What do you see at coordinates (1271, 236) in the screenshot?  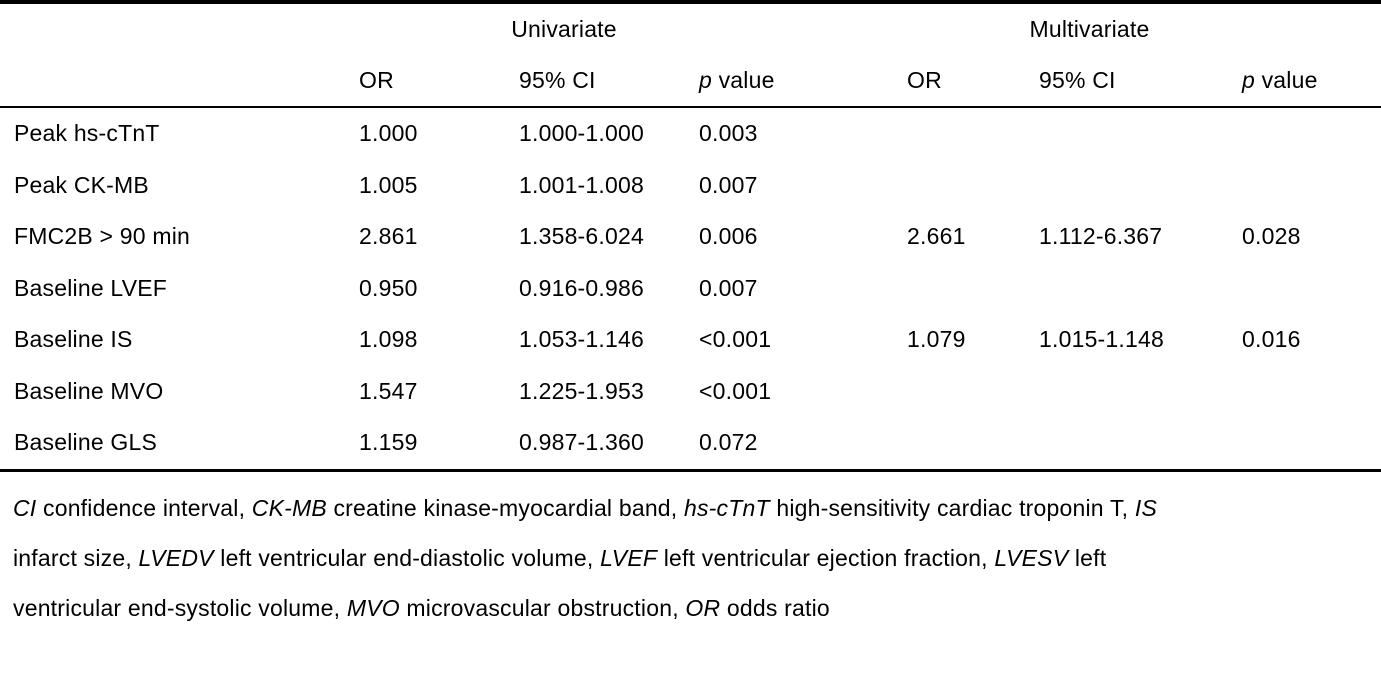 I see `multivariate-pvalue: 0.028` at bounding box center [1271, 236].